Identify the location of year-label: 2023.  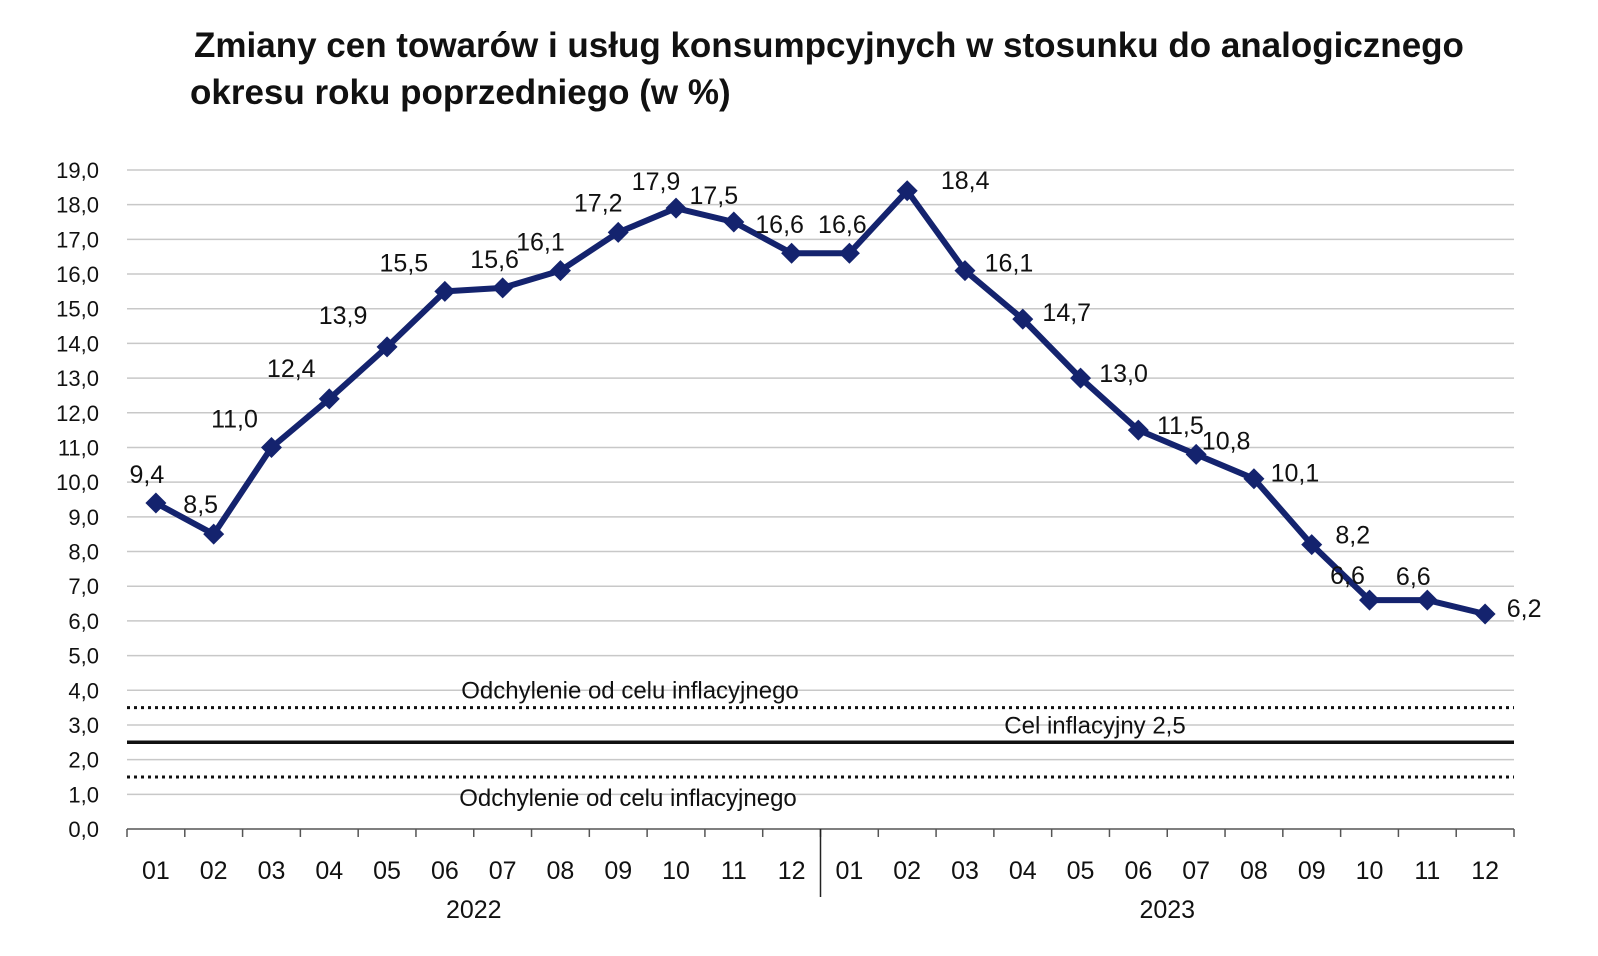
(1167, 910).